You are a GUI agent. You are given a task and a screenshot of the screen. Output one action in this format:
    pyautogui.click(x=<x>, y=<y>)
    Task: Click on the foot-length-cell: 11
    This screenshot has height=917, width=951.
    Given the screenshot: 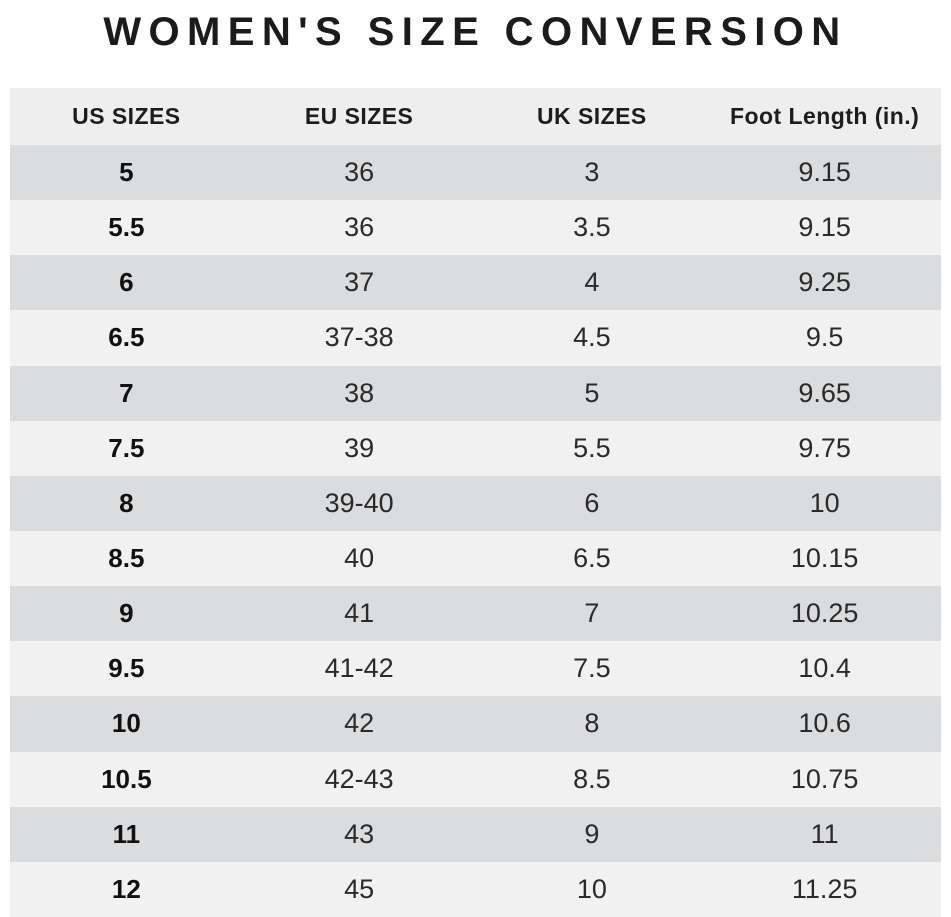 What is the action you would take?
    pyautogui.click(x=824, y=833)
    